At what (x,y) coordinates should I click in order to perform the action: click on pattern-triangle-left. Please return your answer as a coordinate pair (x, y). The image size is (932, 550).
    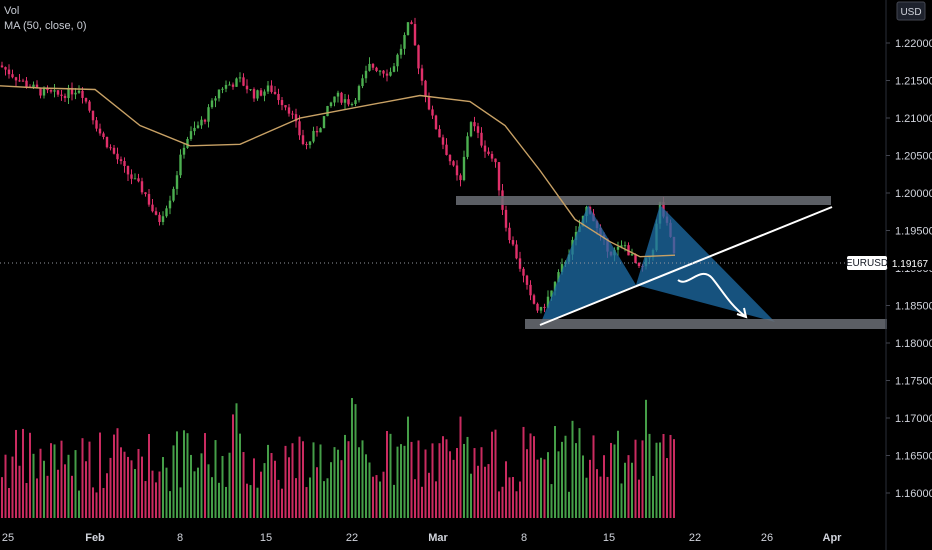
    Looking at the image, I should click on (588, 265).